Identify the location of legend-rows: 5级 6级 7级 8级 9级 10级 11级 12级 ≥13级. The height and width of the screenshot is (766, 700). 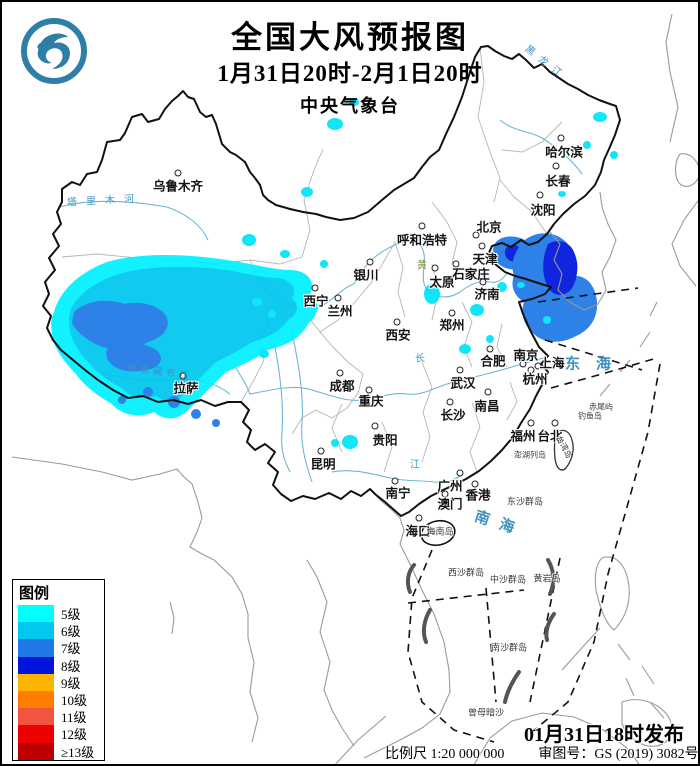
(61, 682).